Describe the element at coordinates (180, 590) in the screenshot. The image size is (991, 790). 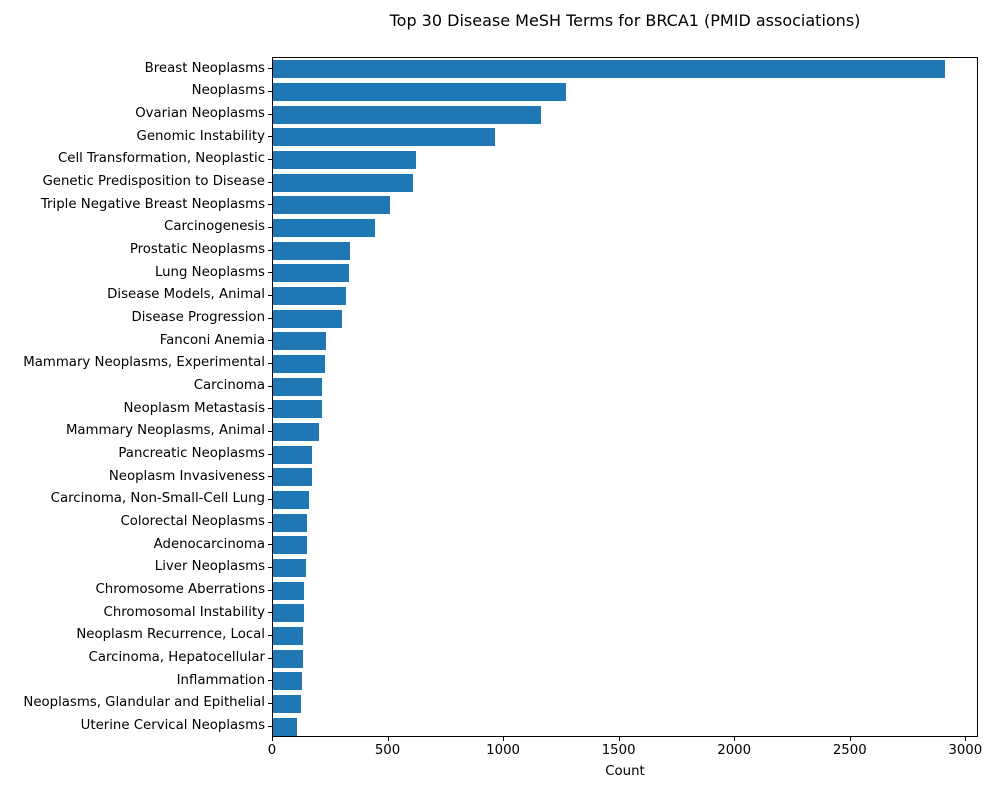
I see `y-tick-label: Chromosome Aberrations` at that location.